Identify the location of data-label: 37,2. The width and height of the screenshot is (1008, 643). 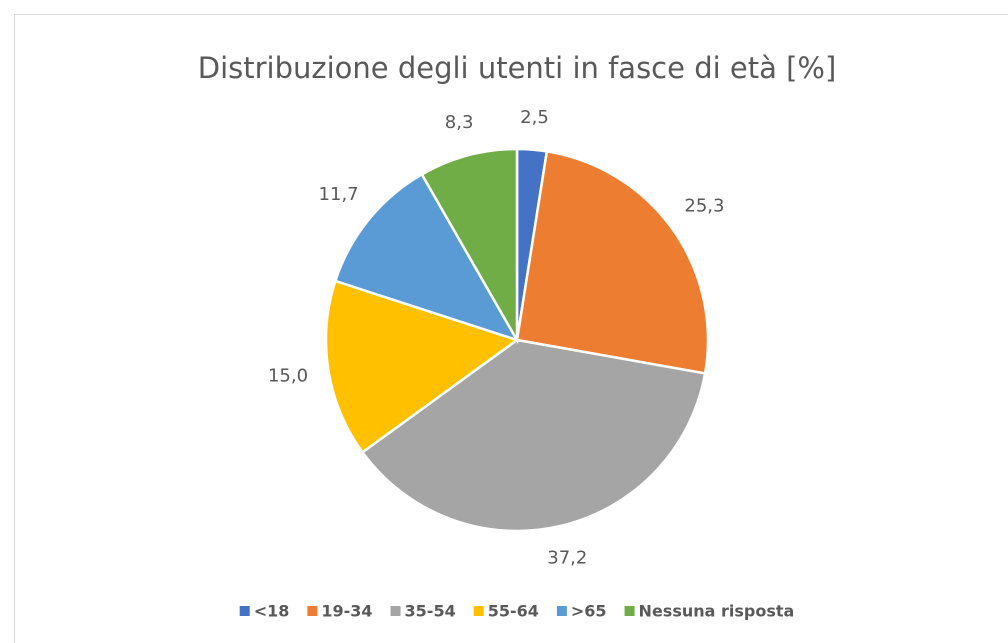
(567, 558).